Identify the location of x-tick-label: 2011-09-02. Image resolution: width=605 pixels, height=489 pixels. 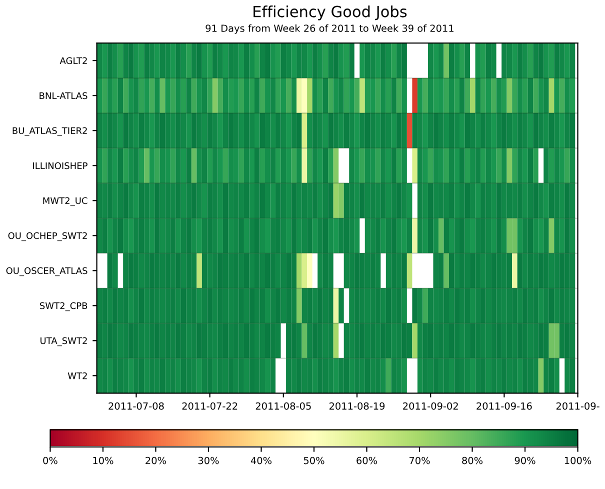
(430, 406).